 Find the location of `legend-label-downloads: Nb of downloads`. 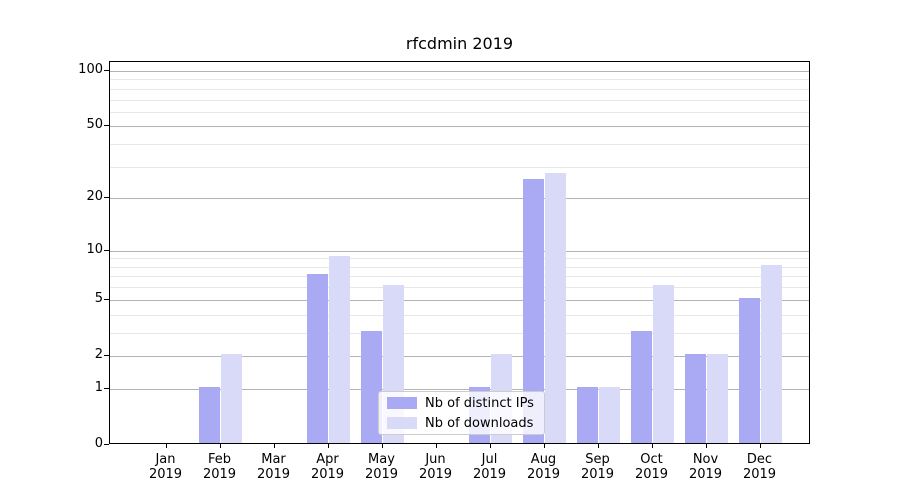

legend-label-downloads: Nb of downloads is located at coordinates (479, 423).